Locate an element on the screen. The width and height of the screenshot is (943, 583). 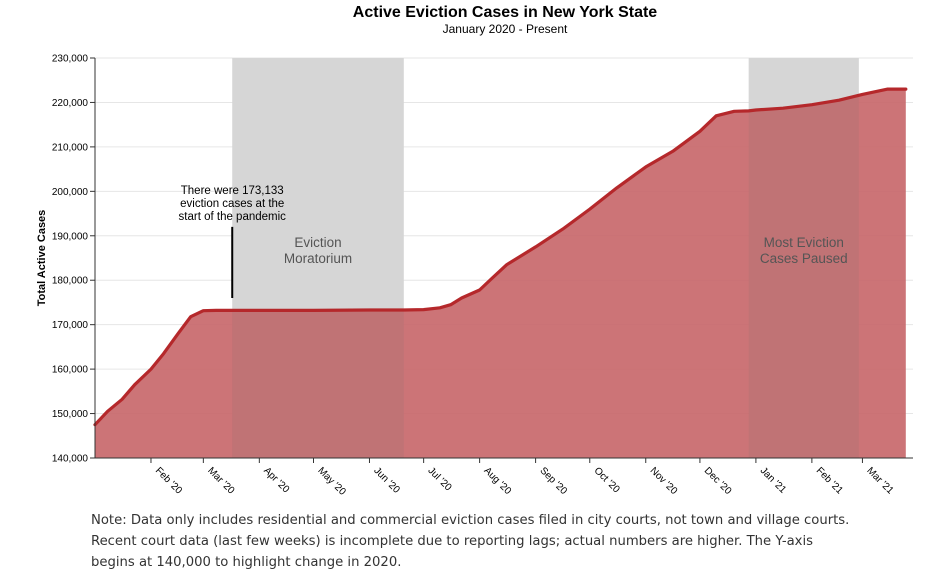
x-tick-label: Feb '21 is located at coordinates (829, 480).